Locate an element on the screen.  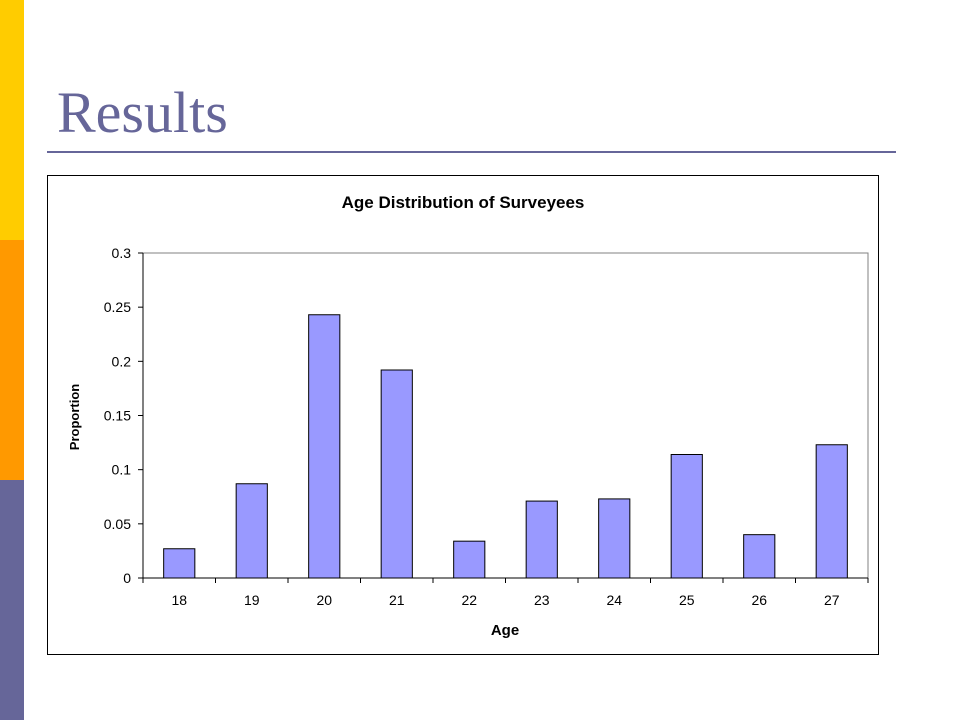
y-tick-label: 0.05 is located at coordinates (117, 524).